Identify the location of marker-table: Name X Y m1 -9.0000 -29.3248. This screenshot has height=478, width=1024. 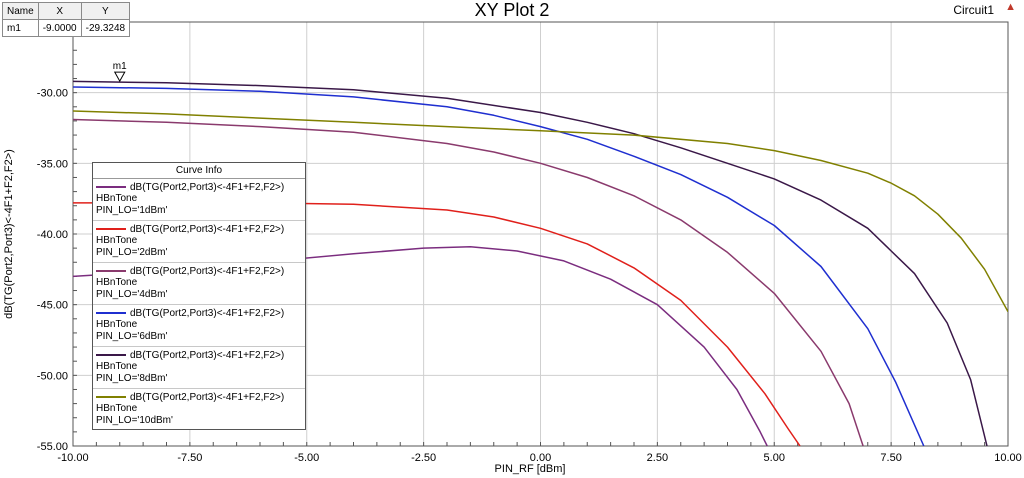
(66, 19).